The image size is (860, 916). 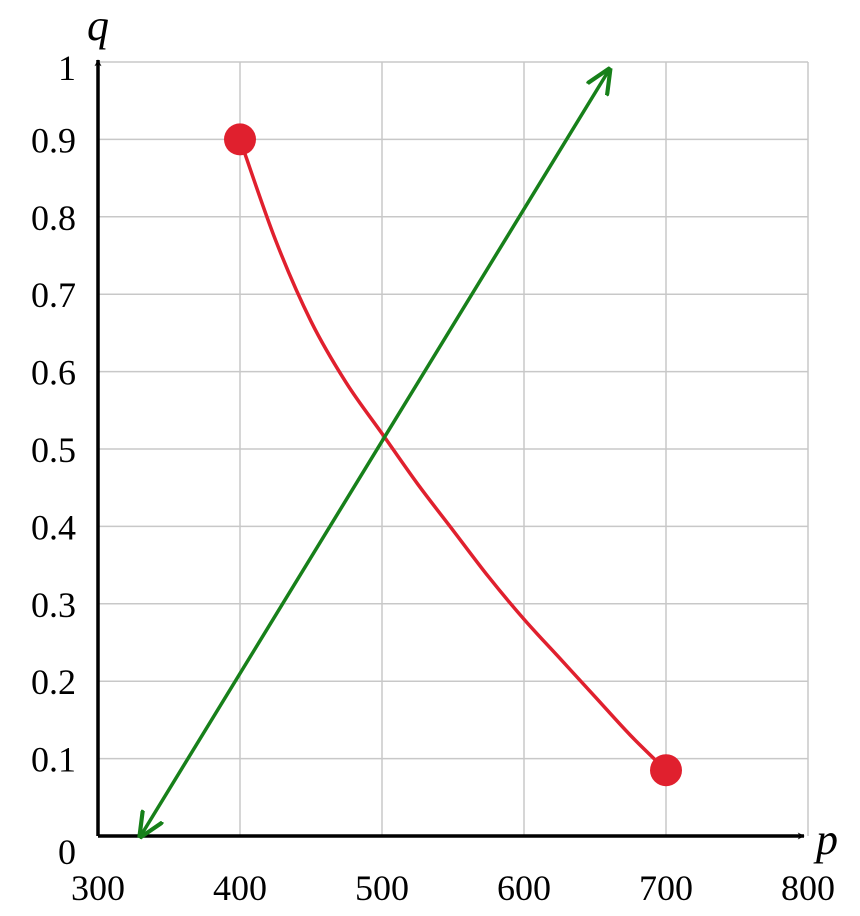 What do you see at coordinates (666, 888) in the screenshot?
I see `x-tick-label: 700` at bounding box center [666, 888].